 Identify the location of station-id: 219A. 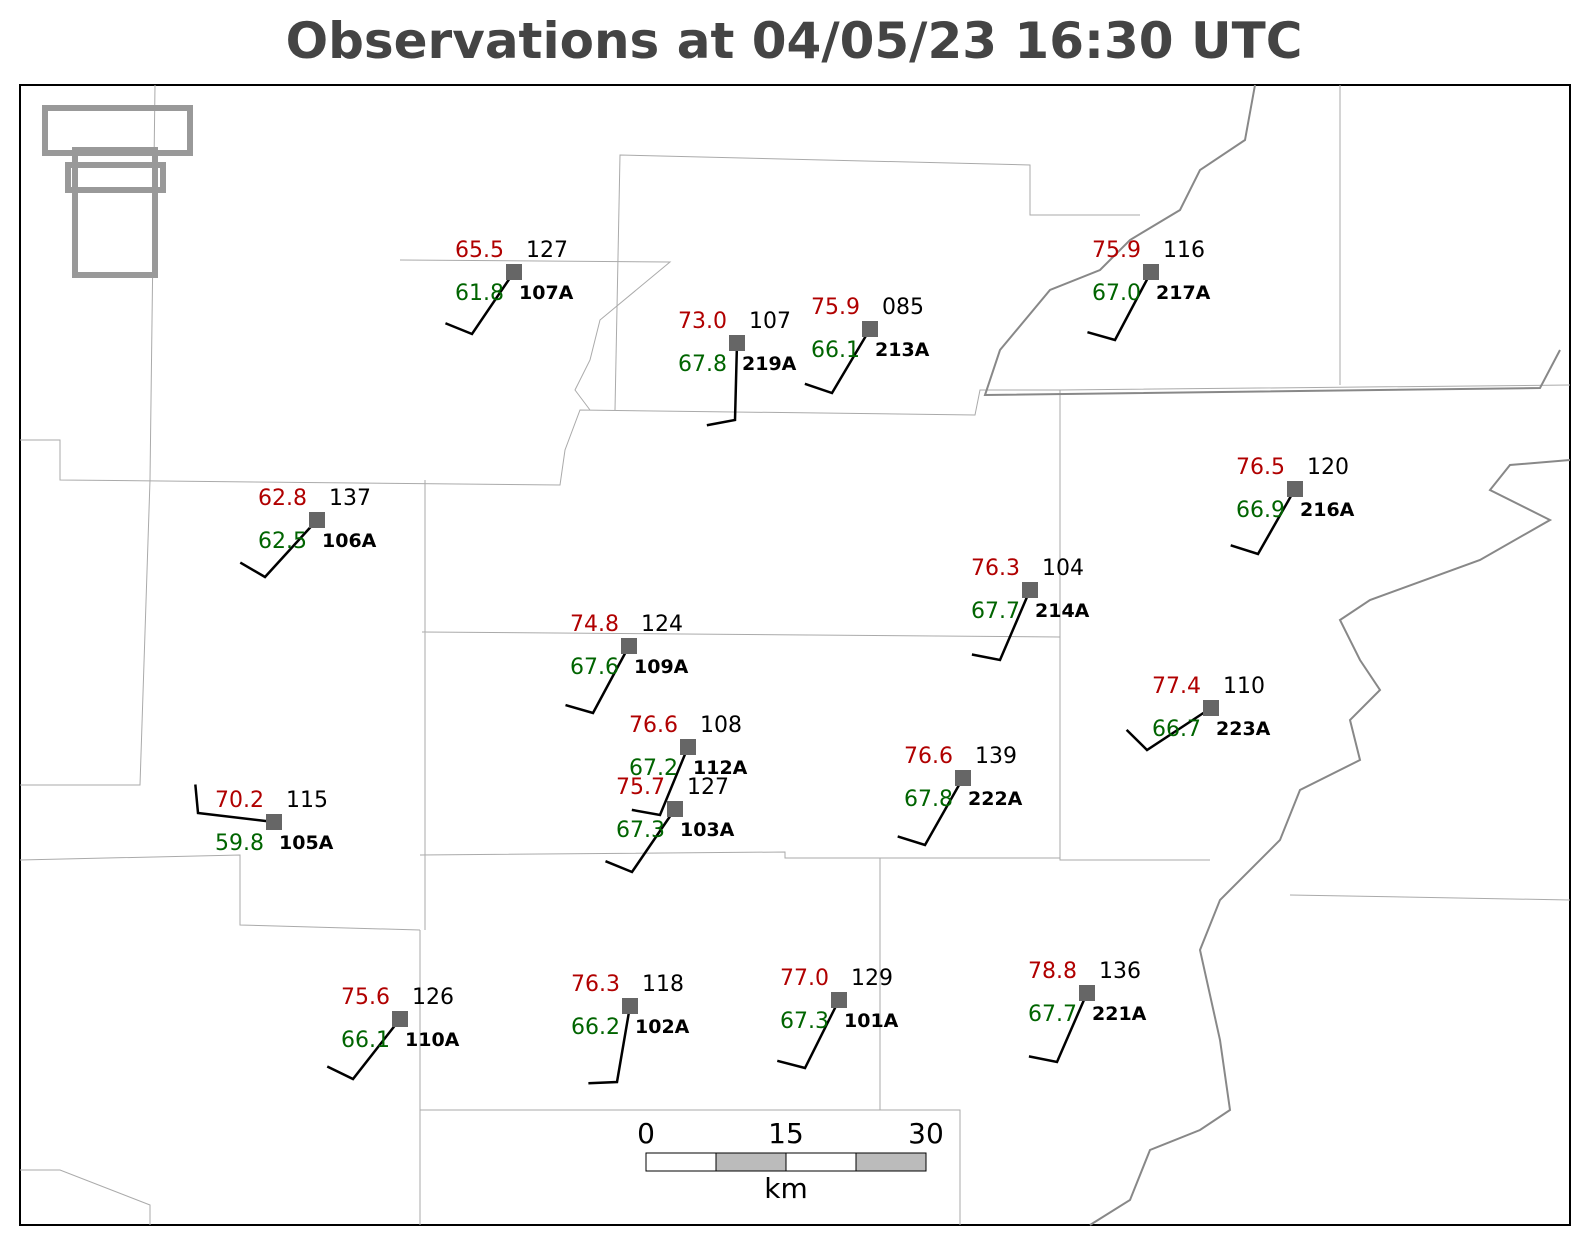
(769, 364).